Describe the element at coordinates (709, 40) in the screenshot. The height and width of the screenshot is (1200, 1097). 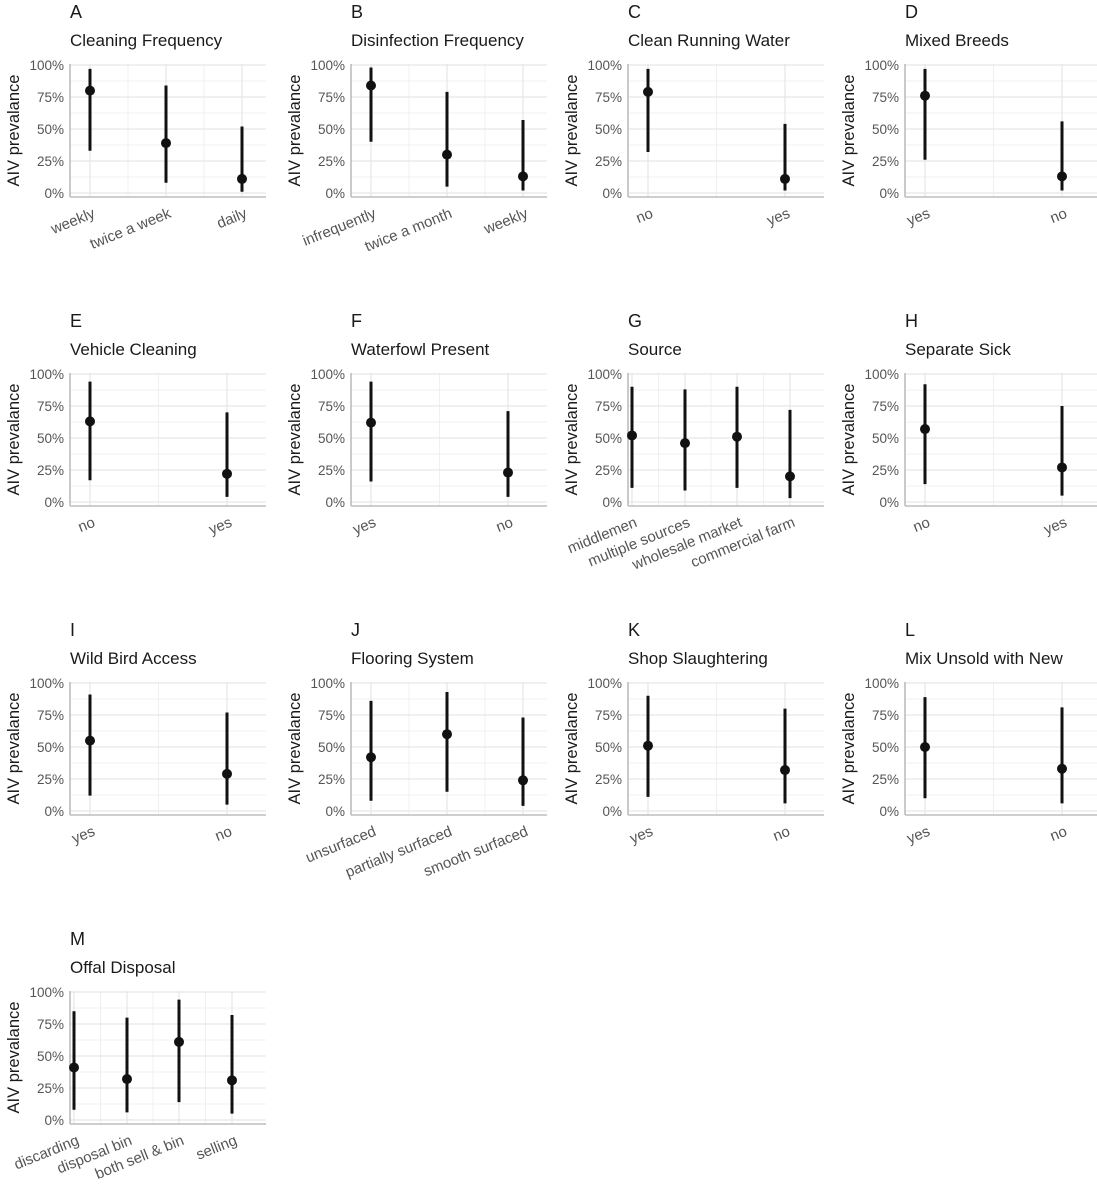
I see `panel-title: Clean Running Water` at that location.